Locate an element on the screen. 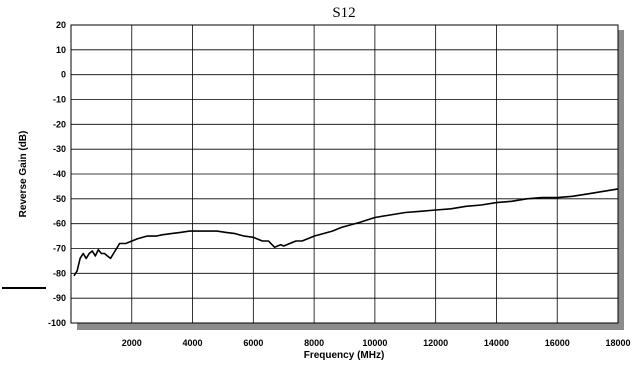  x-tick-label: 18000 is located at coordinates (617, 343).